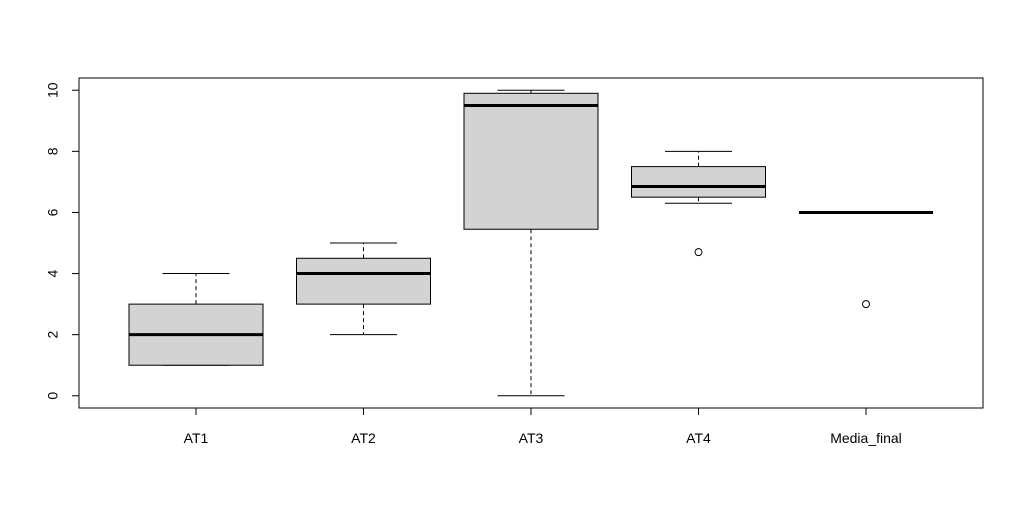  What do you see at coordinates (62, 241) in the screenshot?
I see `y-axis: 0 2 4 6 8 10` at bounding box center [62, 241].